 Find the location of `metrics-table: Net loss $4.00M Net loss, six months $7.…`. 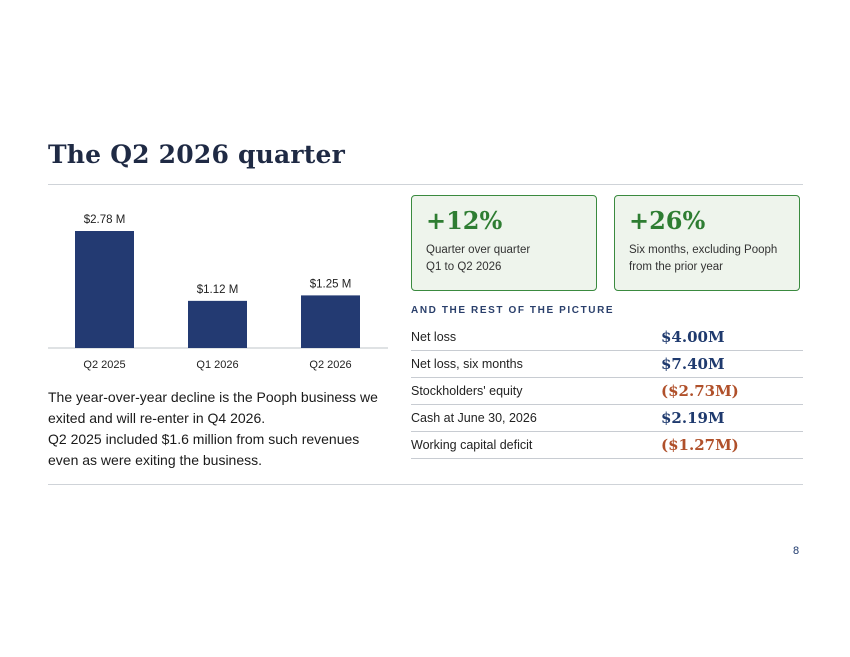

metrics-table: Net loss $4.00M Net loss, six months $7.… is located at coordinates (607, 391).